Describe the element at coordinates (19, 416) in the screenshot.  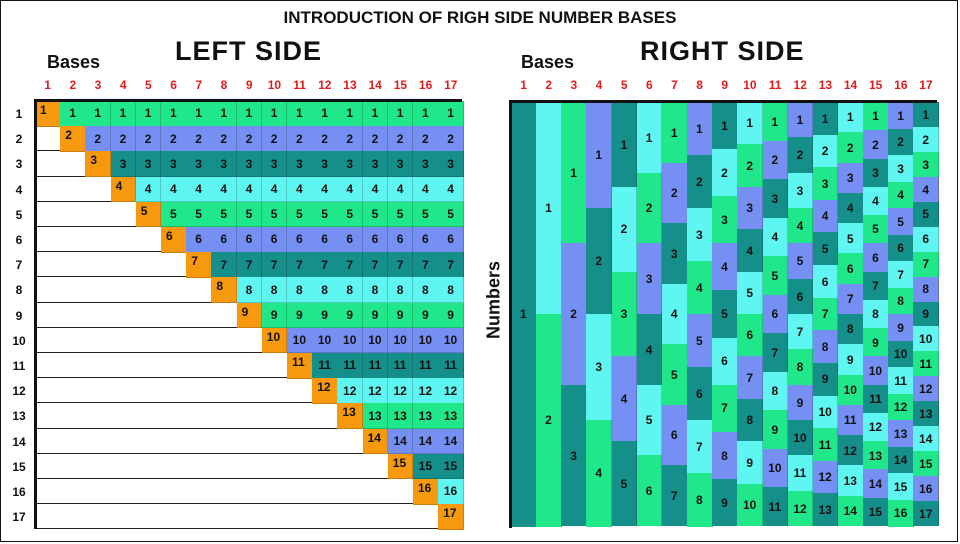
I see `left-row-label: 13` at that location.